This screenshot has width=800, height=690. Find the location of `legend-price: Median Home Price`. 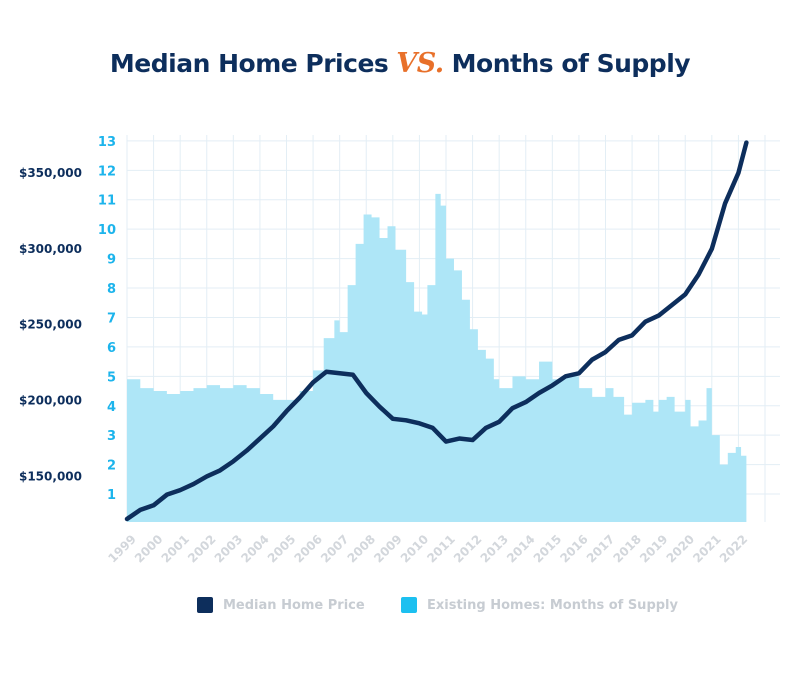

legend-price: Median Home Price is located at coordinates (281, 605).